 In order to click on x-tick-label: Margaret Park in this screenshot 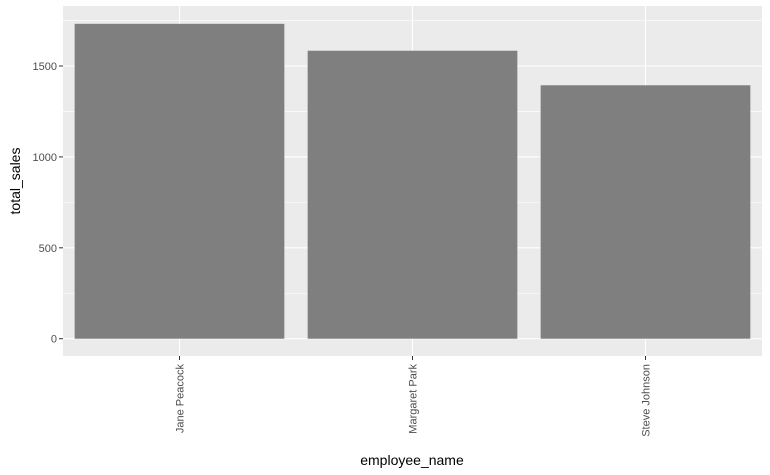, I will do `click(414, 399)`.